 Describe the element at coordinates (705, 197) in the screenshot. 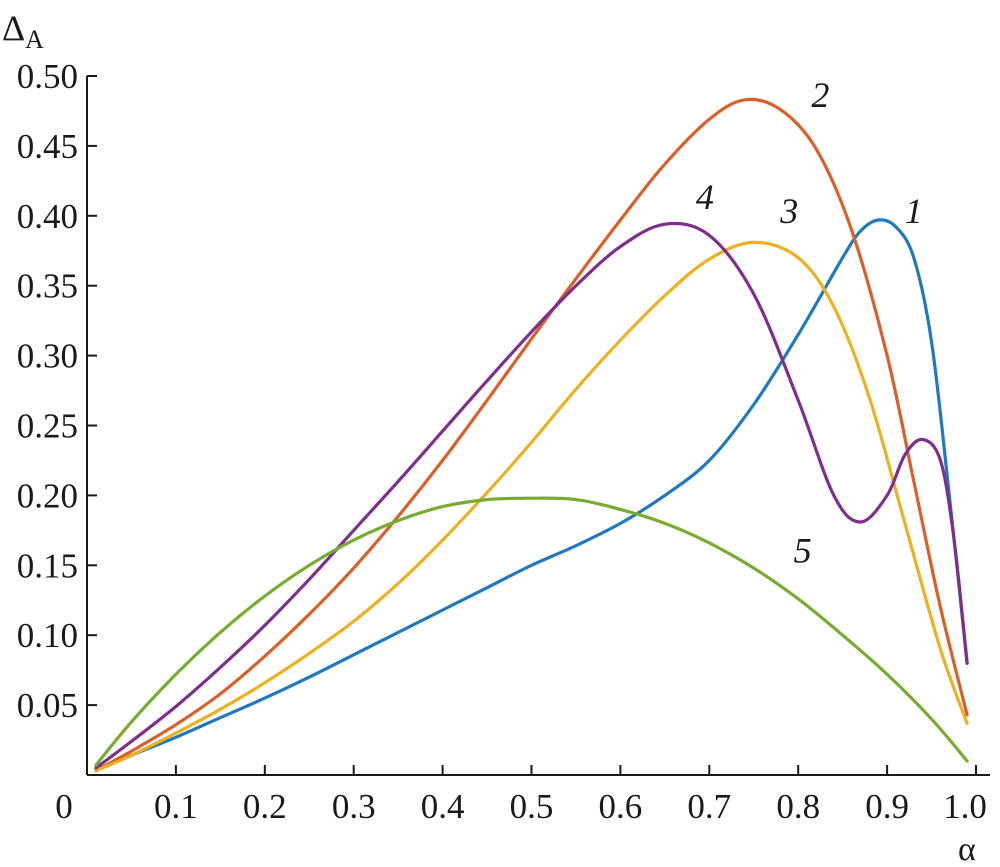

I see `series-4-label: 4` at that location.